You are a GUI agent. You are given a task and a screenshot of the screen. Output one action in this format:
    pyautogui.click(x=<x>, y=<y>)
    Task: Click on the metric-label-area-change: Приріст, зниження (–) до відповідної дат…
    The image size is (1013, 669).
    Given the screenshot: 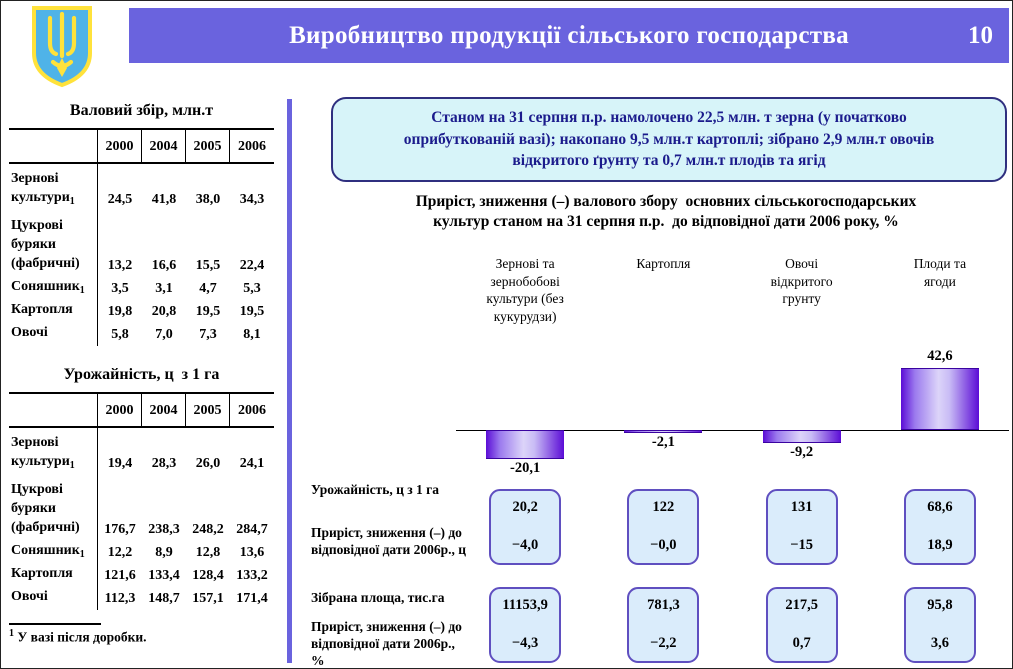 What is the action you would take?
    pyautogui.click(x=386, y=643)
    